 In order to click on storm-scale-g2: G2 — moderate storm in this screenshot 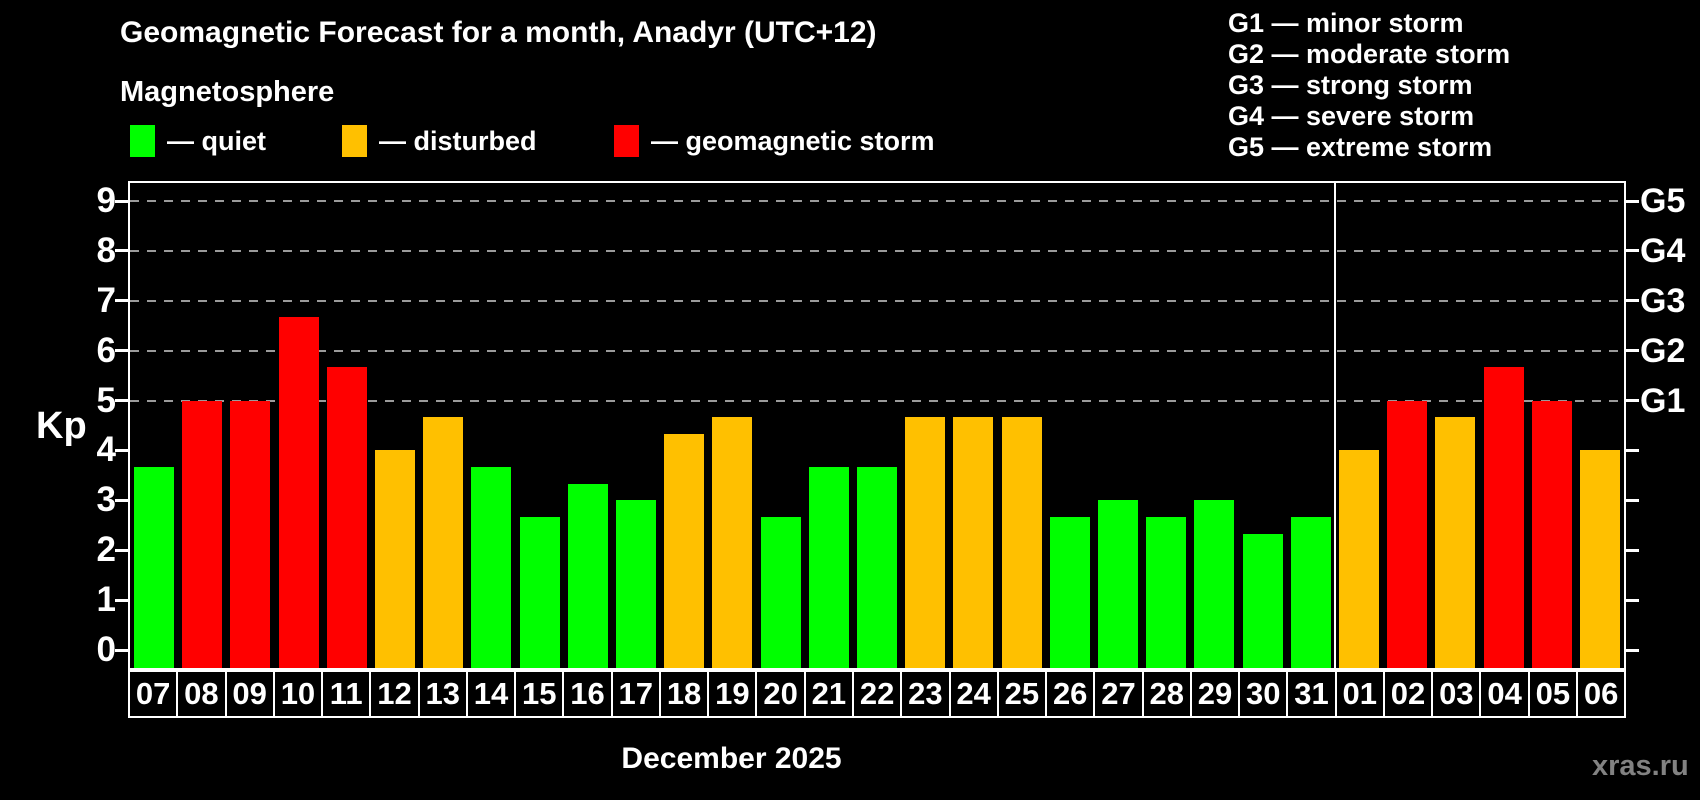, I will do `click(1369, 54)`.